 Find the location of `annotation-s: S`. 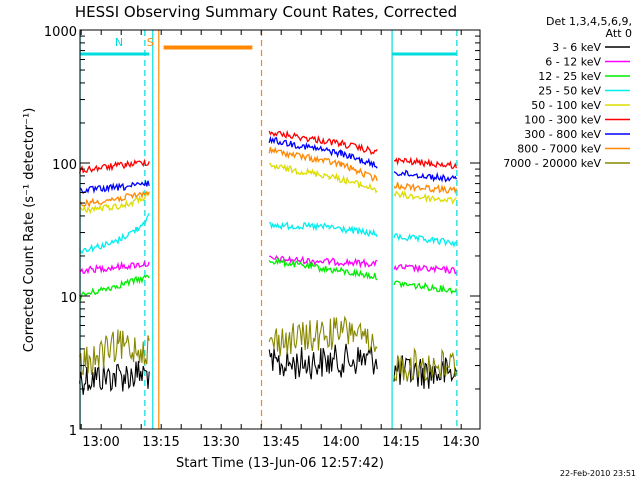

annotation-s: S is located at coordinates (150, 42).